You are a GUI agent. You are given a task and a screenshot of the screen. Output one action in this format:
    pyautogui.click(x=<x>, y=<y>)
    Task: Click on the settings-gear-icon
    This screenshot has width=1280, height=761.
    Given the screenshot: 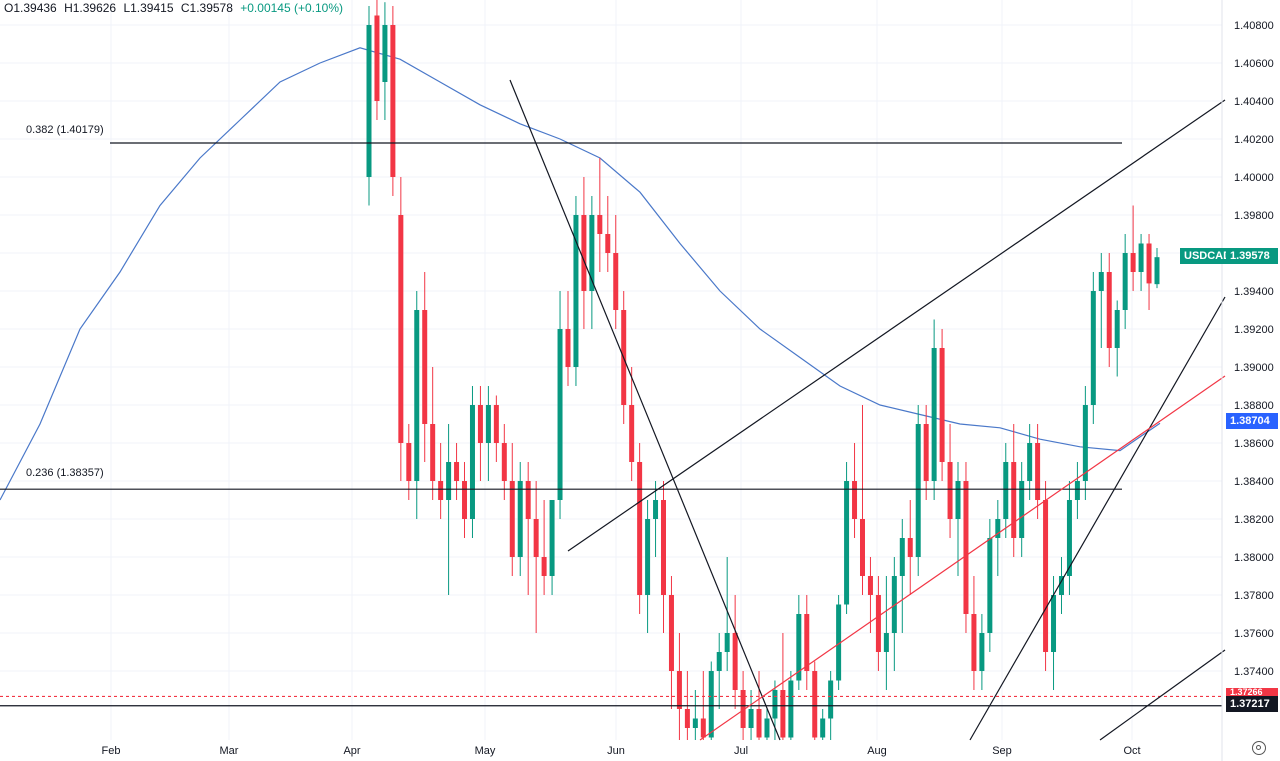 What is the action you would take?
    pyautogui.click(x=1259, y=748)
    